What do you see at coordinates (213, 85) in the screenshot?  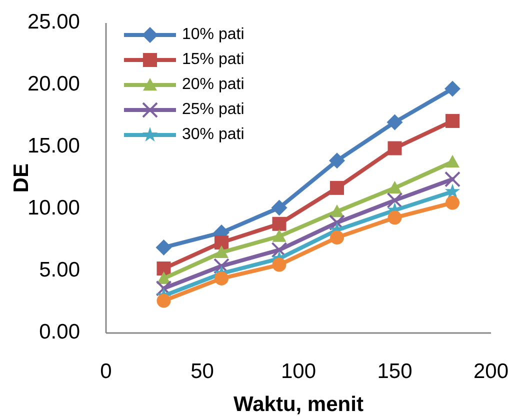 I see `legend-label: 20% pati` at bounding box center [213, 85].